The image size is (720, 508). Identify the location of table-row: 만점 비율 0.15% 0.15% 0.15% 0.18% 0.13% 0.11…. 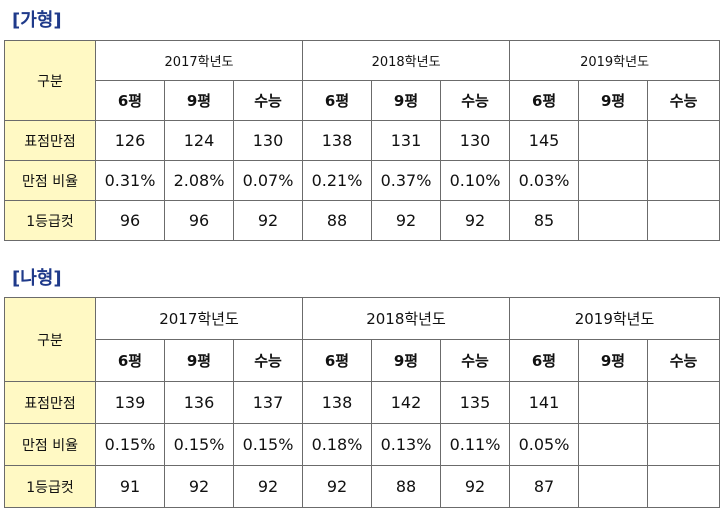
(362, 444).